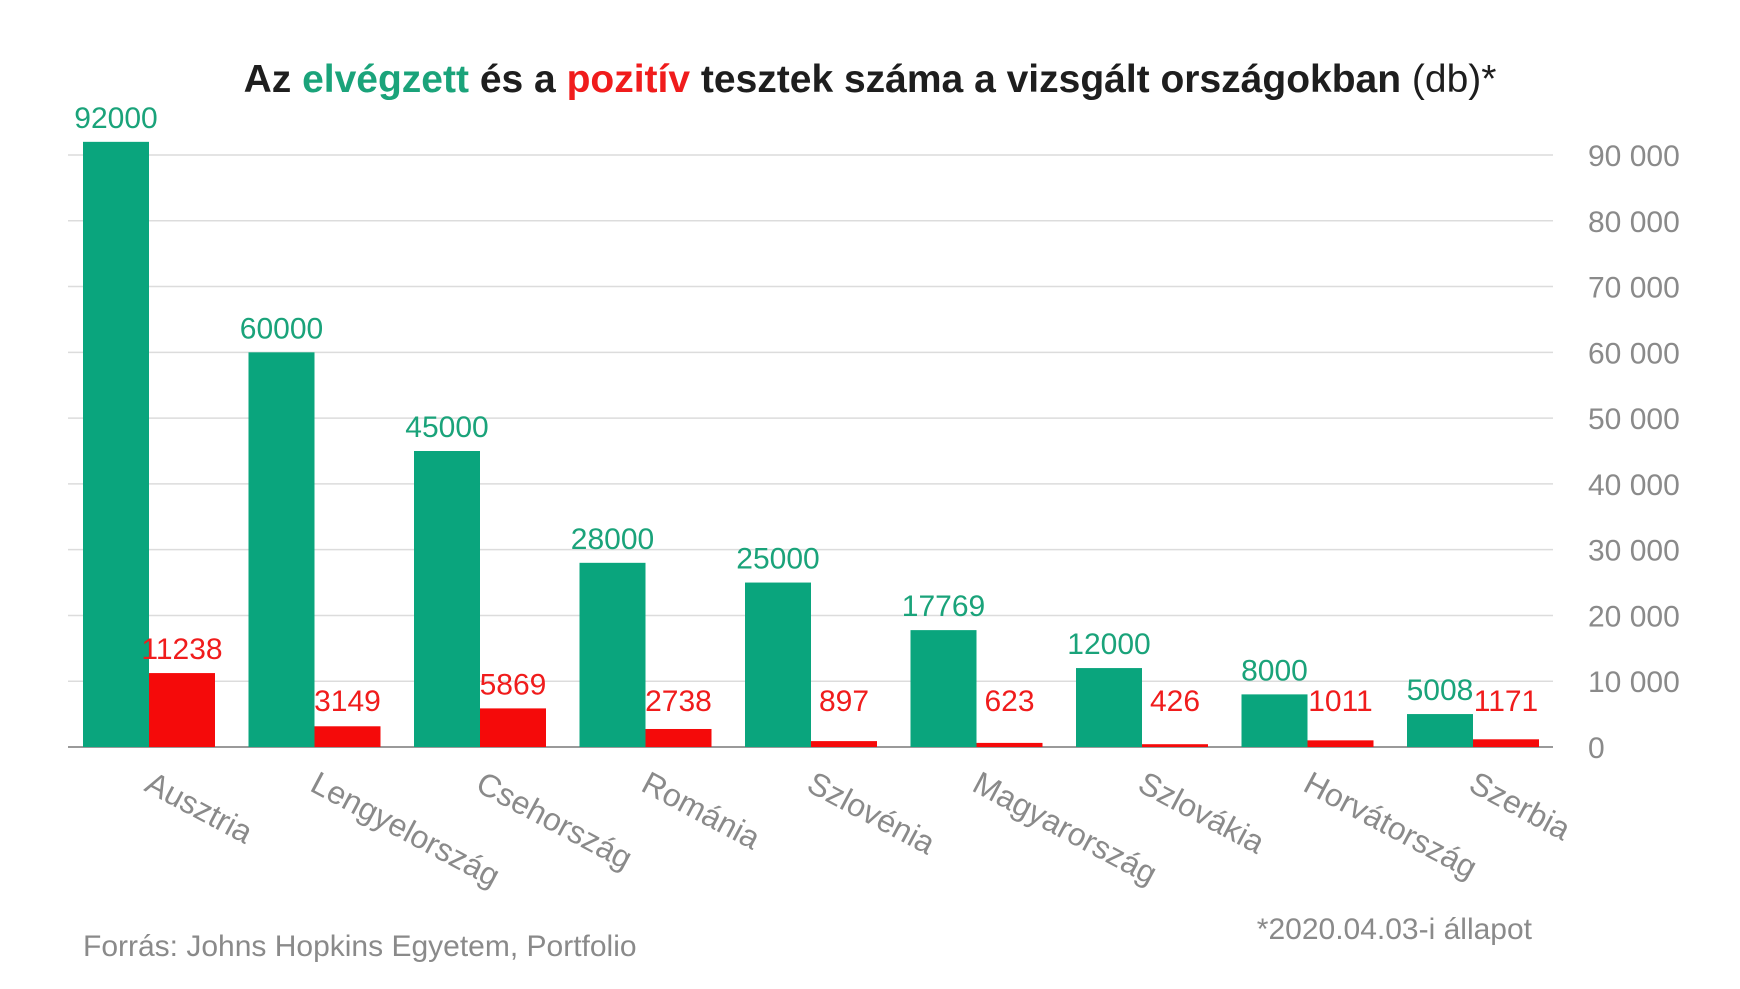 Image resolution: width=1740 pixels, height=989 pixels. Describe the element at coordinates (517, 79) in the screenshot. I see `title-part-3: és a` at that location.